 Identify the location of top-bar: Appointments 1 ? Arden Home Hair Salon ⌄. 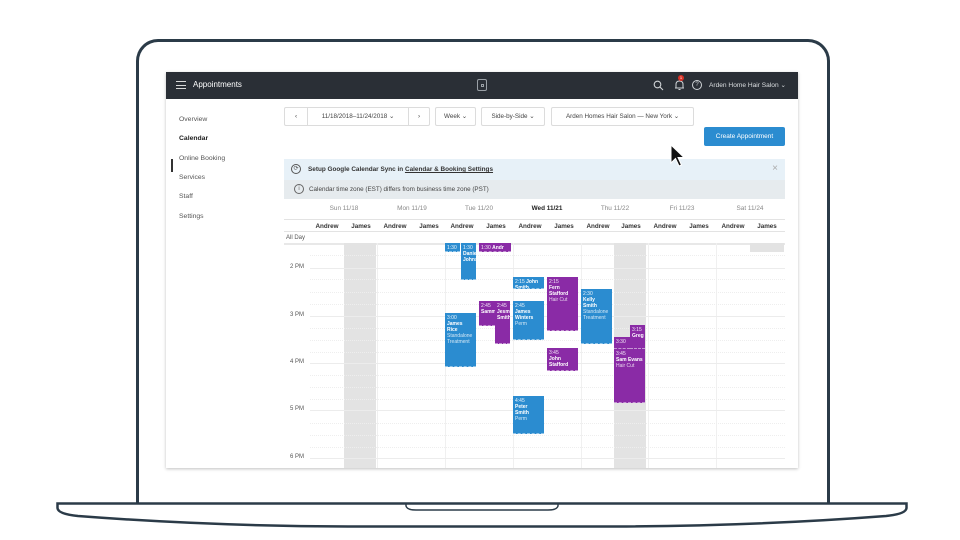
(482, 85).